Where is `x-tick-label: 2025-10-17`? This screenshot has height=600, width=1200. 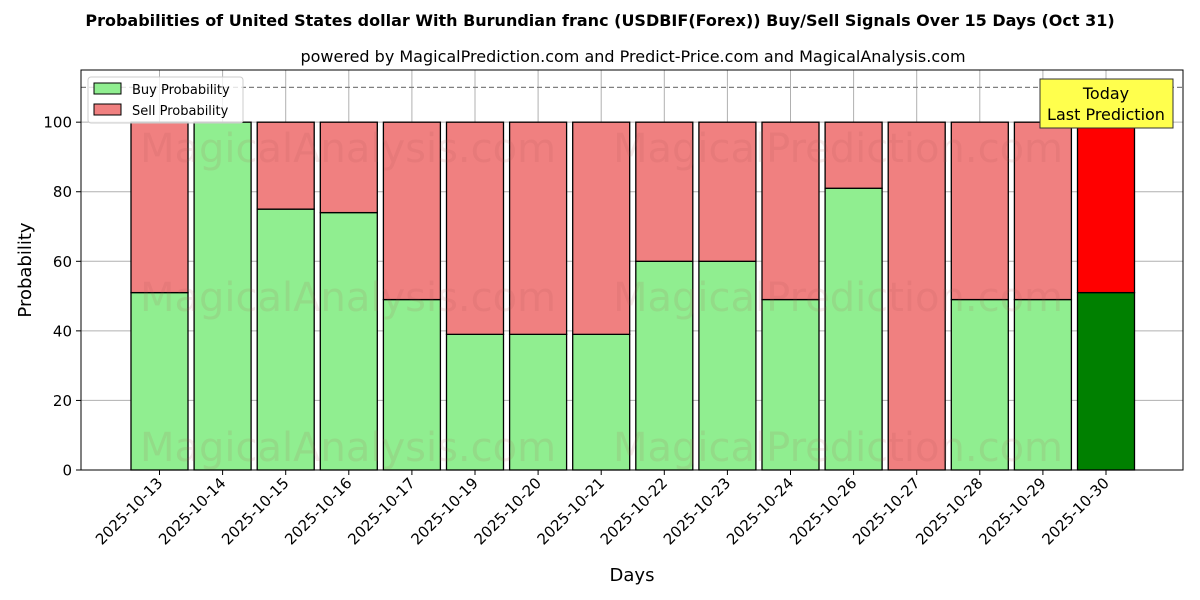 x-tick-label: 2025-10-17 is located at coordinates (381, 511).